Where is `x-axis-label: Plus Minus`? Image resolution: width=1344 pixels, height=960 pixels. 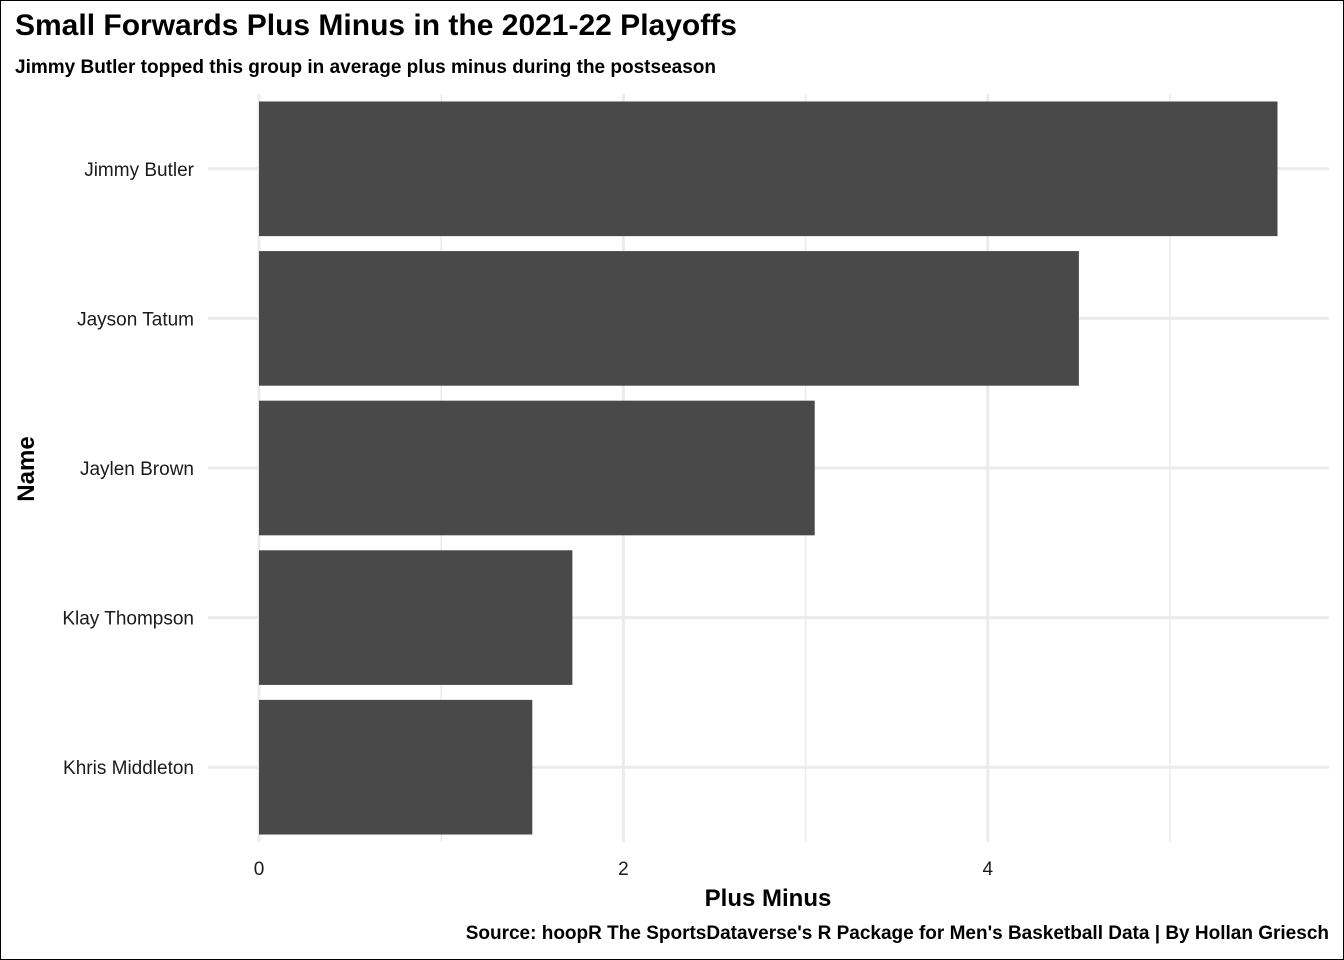 x-axis-label: Plus Minus is located at coordinates (768, 898).